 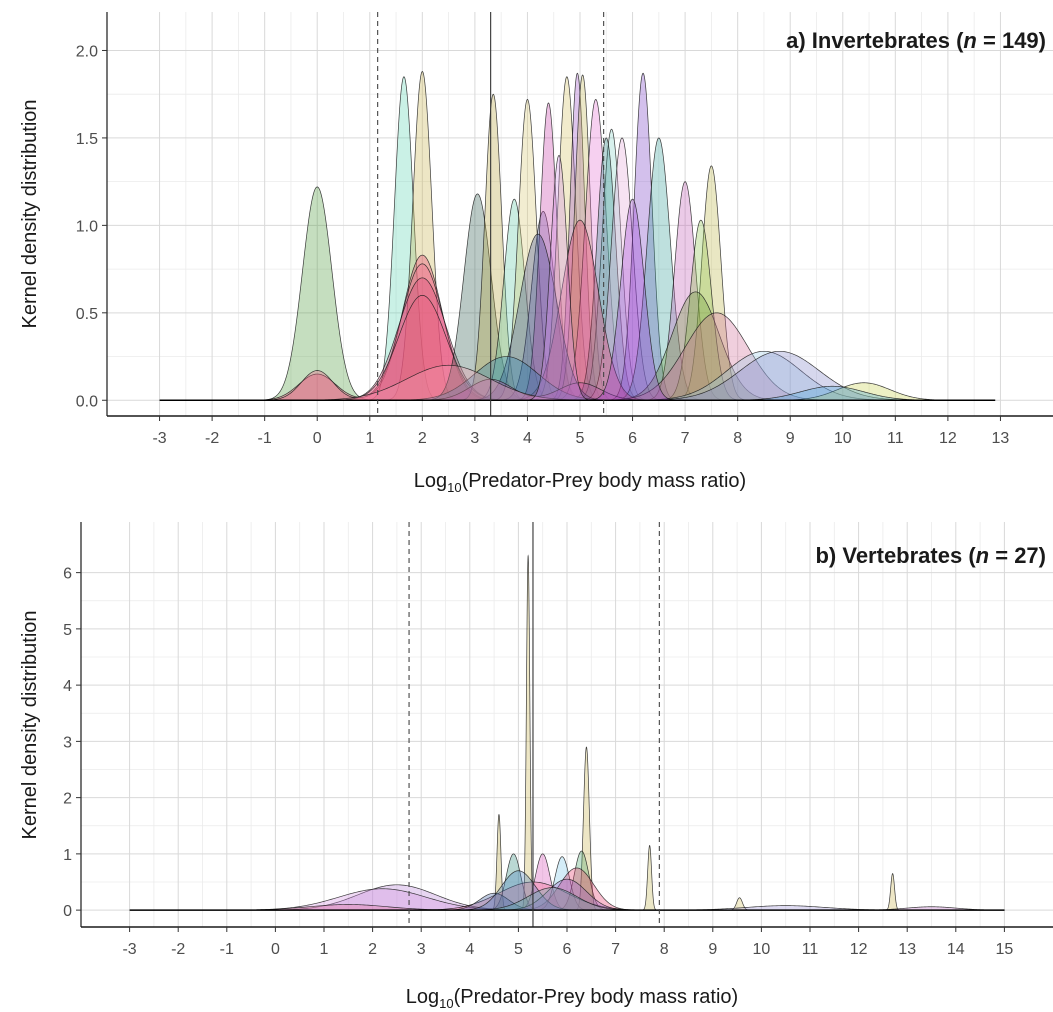 I want to click on title-n-value: 27, so click(x=1026, y=555).